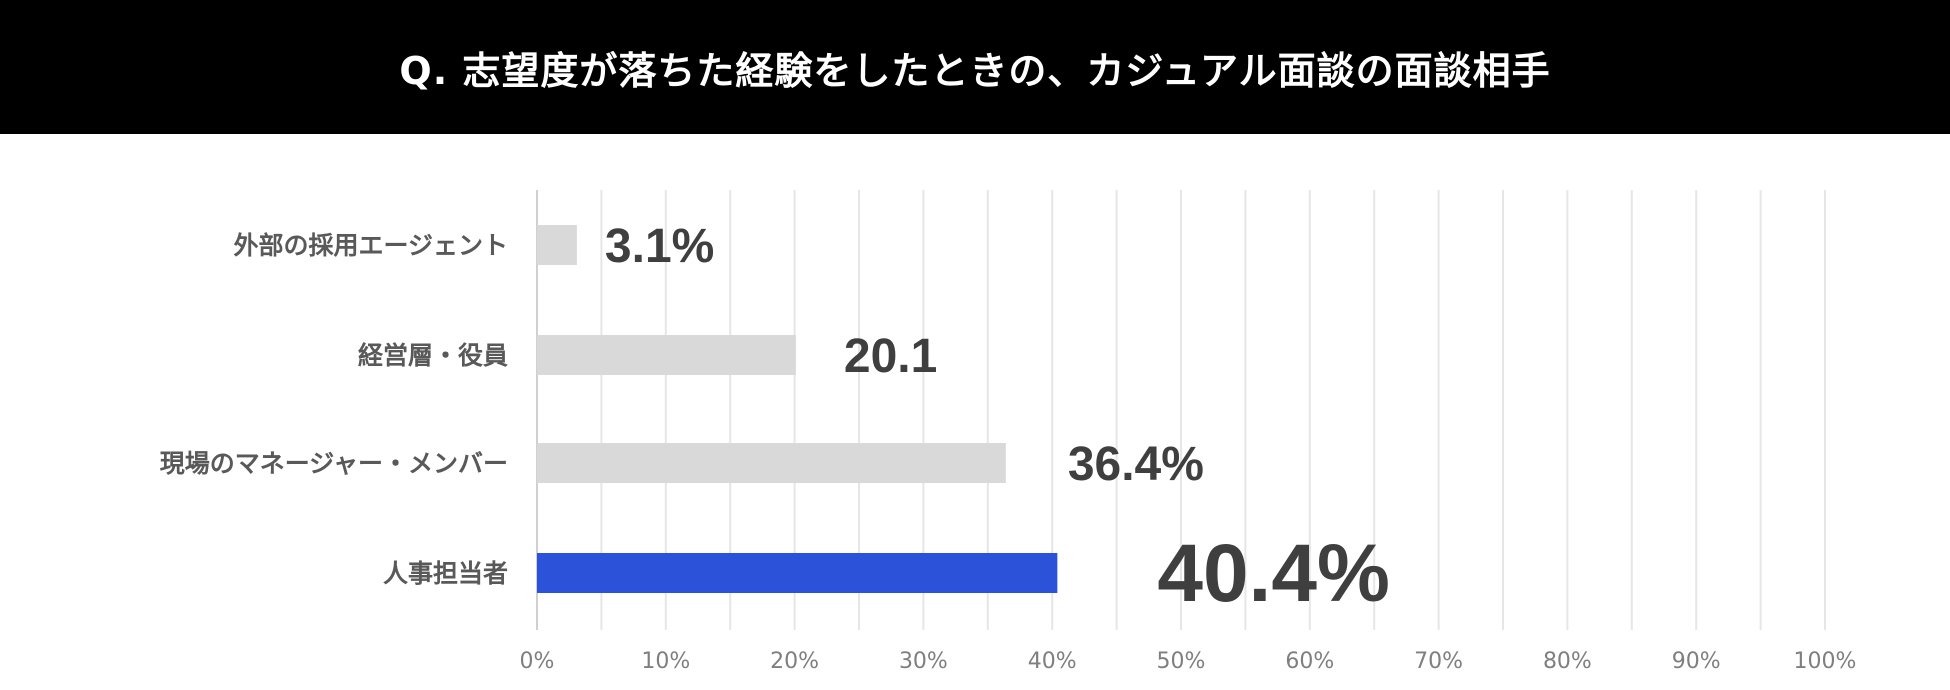 This screenshot has height=690, width=1950. What do you see at coordinates (890, 356) in the screenshot?
I see `data-label: 20.1` at bounding box center [890, 356].